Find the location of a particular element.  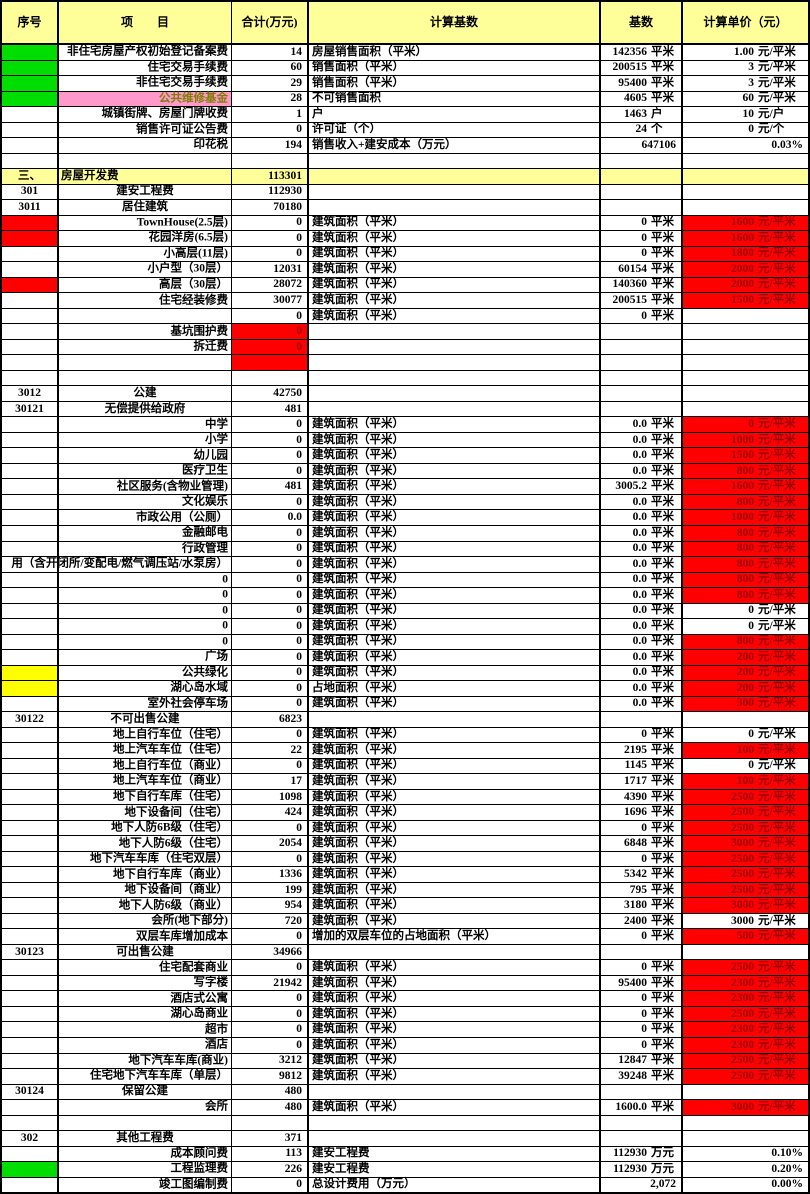

cell-price: 800 元/平米 is located at coordinates (745, 642).